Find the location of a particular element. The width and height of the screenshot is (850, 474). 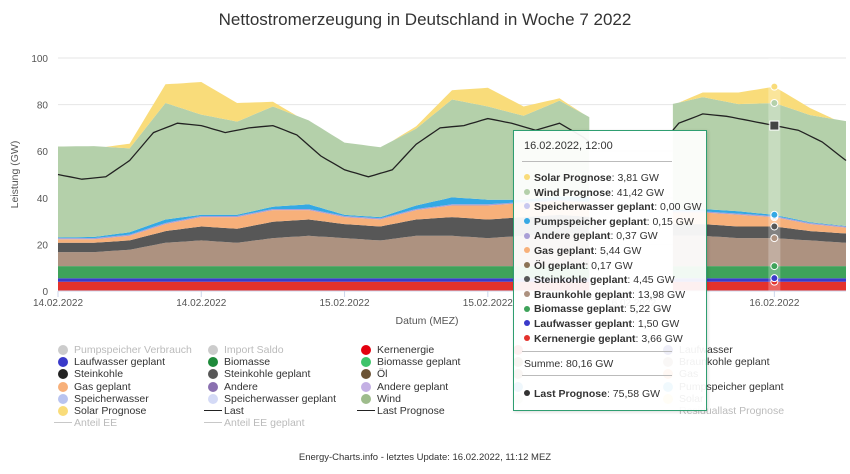

legend-label: Laufwasser geplant is located at coordinates (120, 362).